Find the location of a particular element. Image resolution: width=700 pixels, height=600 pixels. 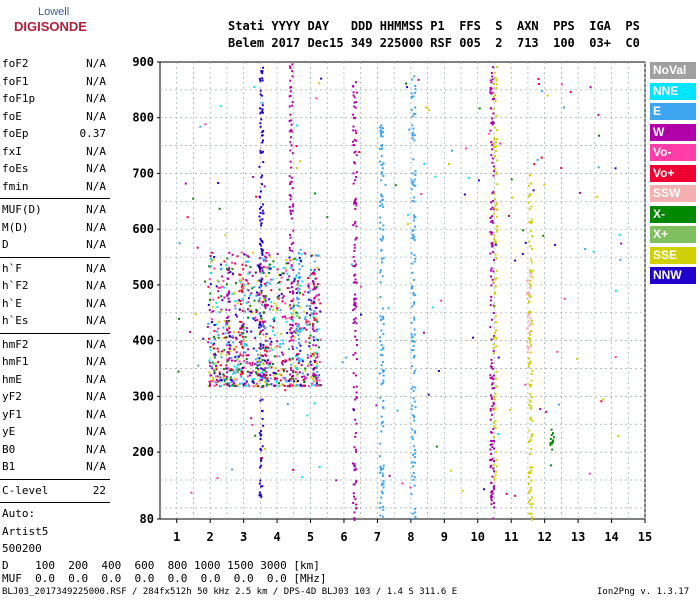

param-name: hmE is located at coordinates (12, 379).